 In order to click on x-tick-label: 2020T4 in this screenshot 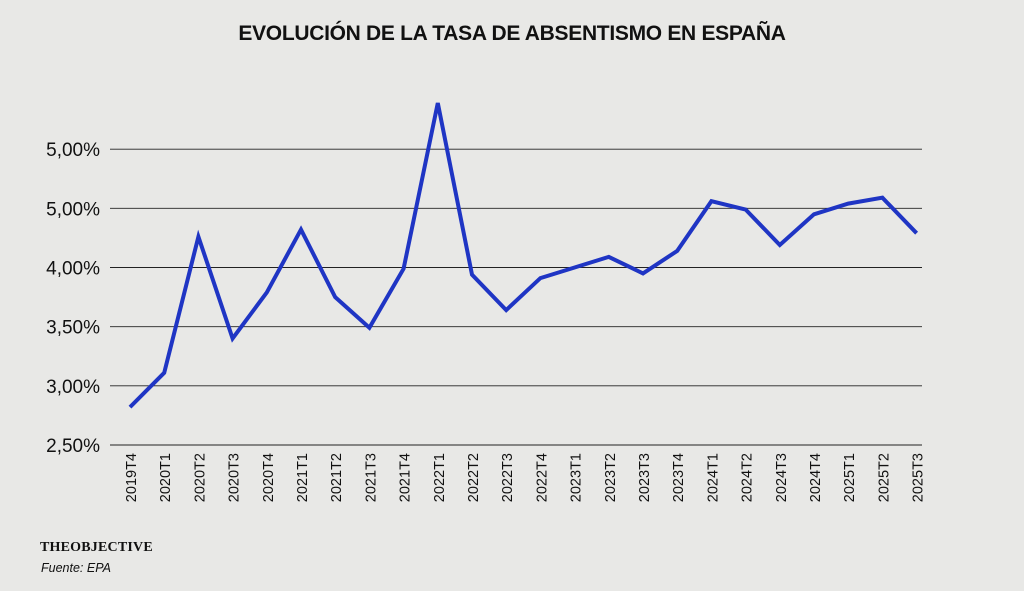, I will do `click(269, 477)`.